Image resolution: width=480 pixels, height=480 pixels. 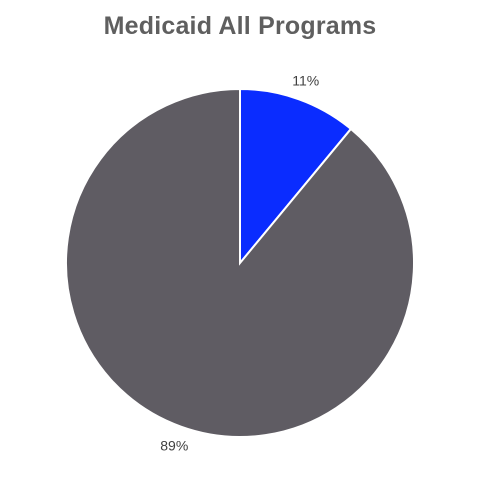 I want to click on slice-label-2: 89%, so click(x=174, y=446).